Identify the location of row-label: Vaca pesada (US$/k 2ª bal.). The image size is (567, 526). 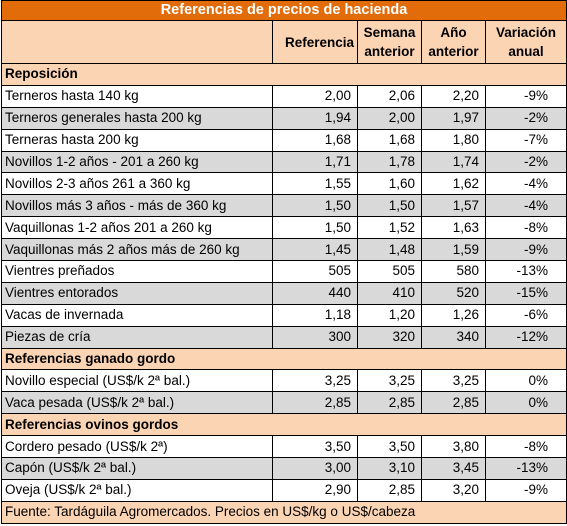
(137, 403).